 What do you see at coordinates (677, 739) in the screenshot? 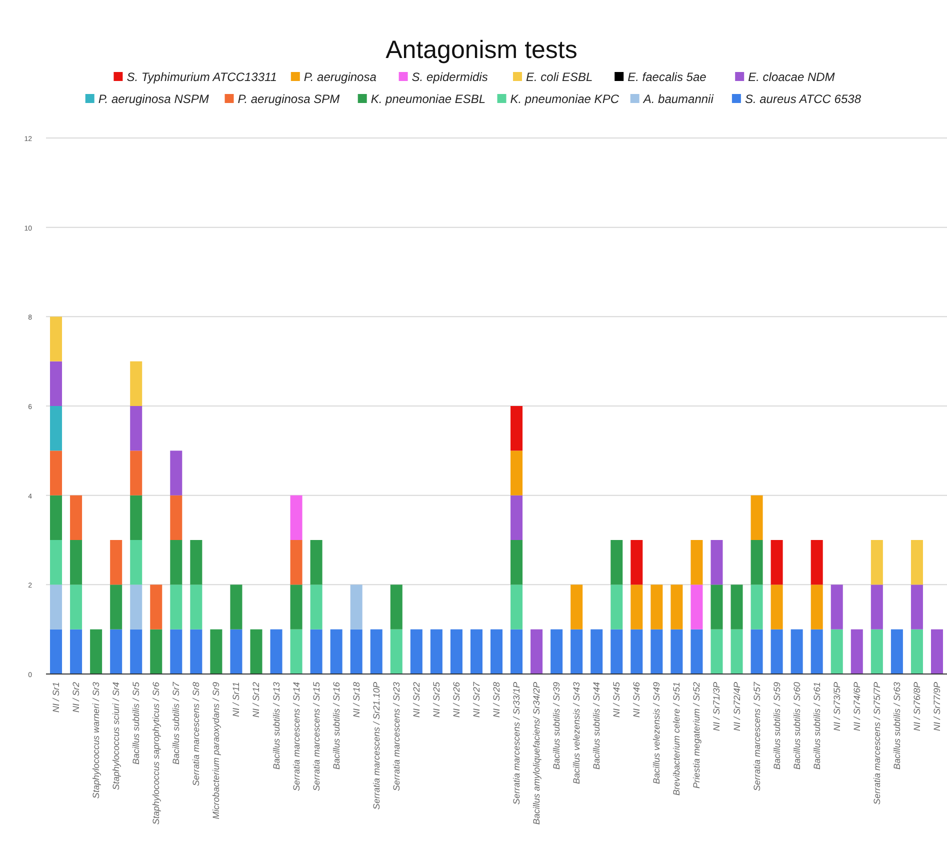
I see `x-tick-label: Brevibacterium celere / Sr51` at bounding box center [677, 739].